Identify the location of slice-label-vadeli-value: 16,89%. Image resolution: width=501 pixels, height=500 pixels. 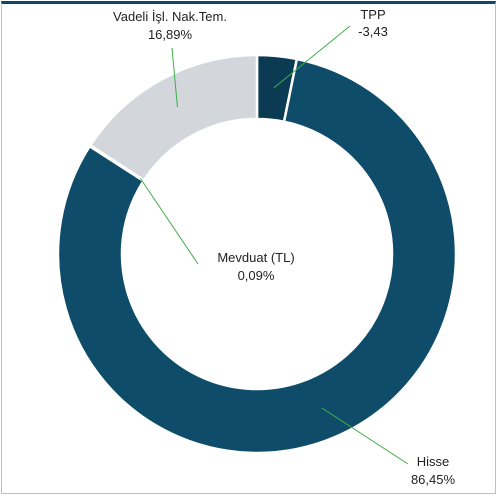
(170, 34).